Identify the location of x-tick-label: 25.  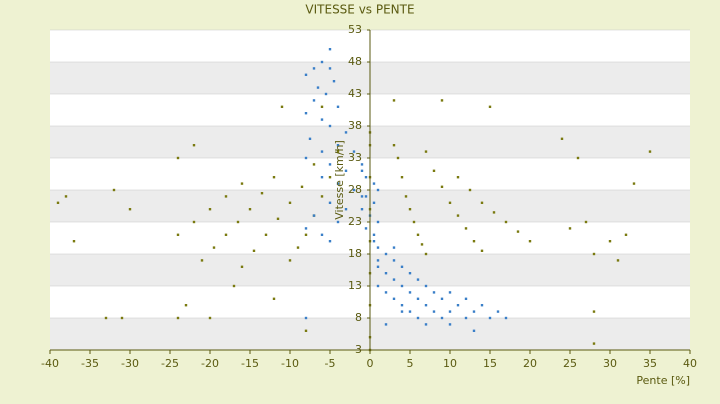
(570, 363).